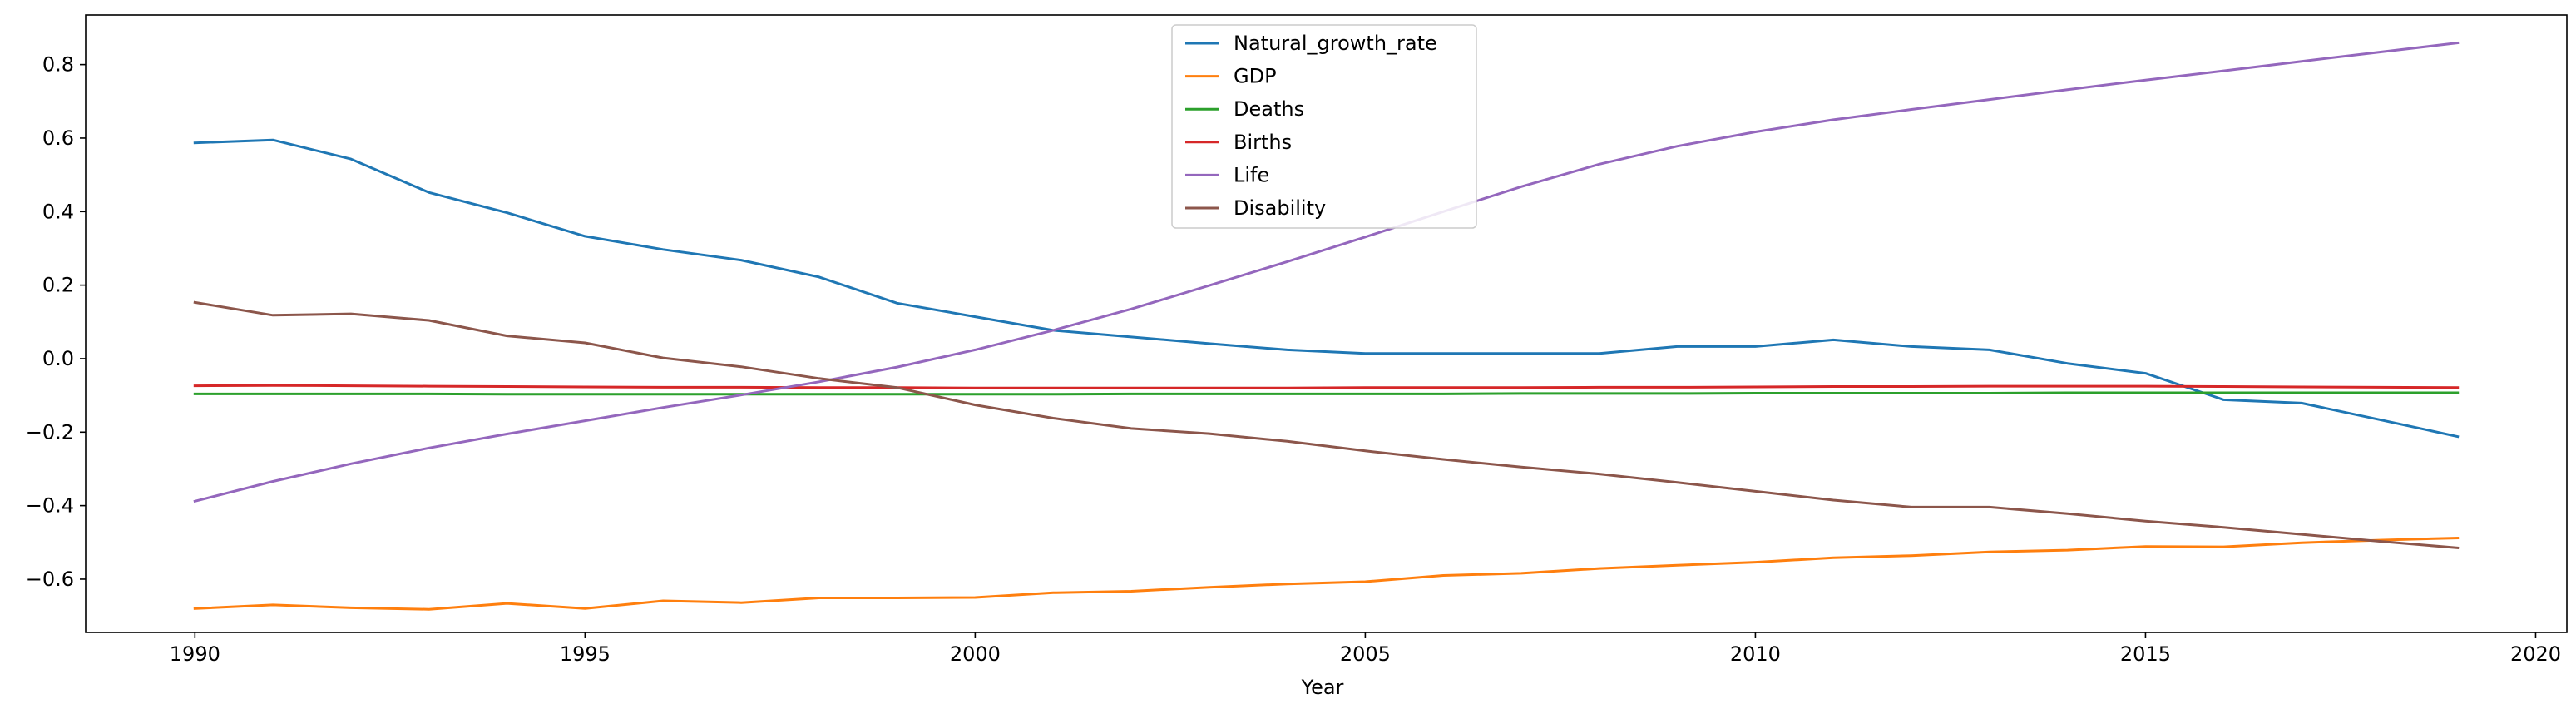 The image size is (2576, 714). What do you see at coordinates (50, 579) in the screenshot?
I see `y-tick-label: −0.6` at bounding box center [50, 579].